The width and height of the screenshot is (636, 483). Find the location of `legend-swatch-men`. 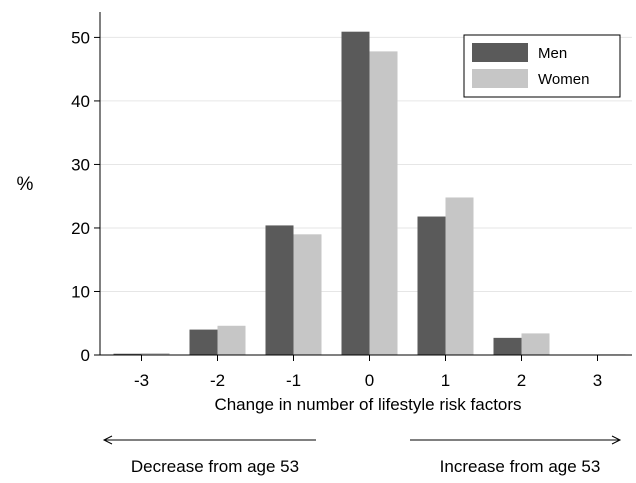

legend-swatch-men is located at coordinates (500, 52).